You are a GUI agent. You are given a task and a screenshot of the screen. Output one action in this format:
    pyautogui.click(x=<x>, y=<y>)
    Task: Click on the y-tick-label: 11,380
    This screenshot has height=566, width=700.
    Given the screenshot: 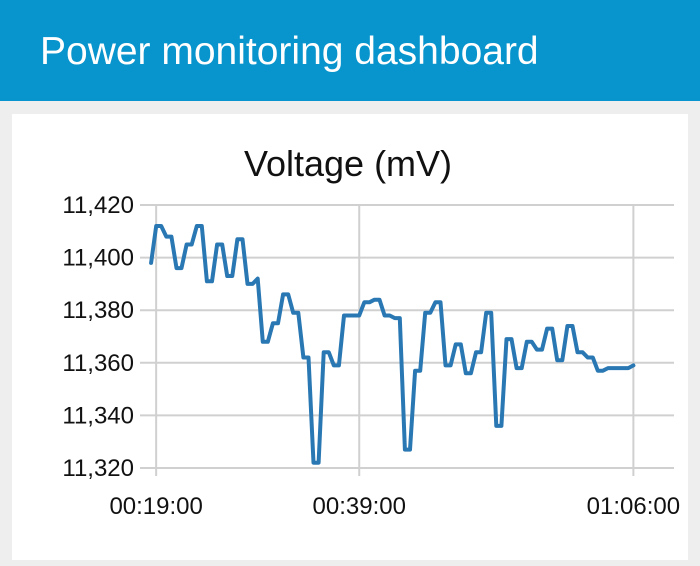 What is the action you would take?
    pyautogui.click(x=98, y=310)
    